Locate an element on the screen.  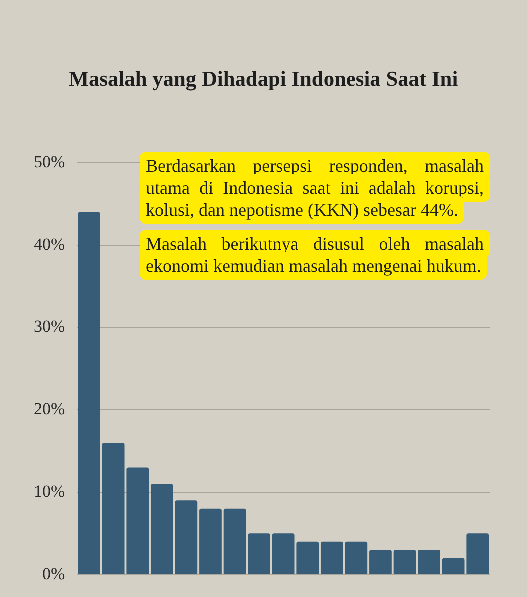
y-tick-label: 20% is located at coordinates (50, 409).